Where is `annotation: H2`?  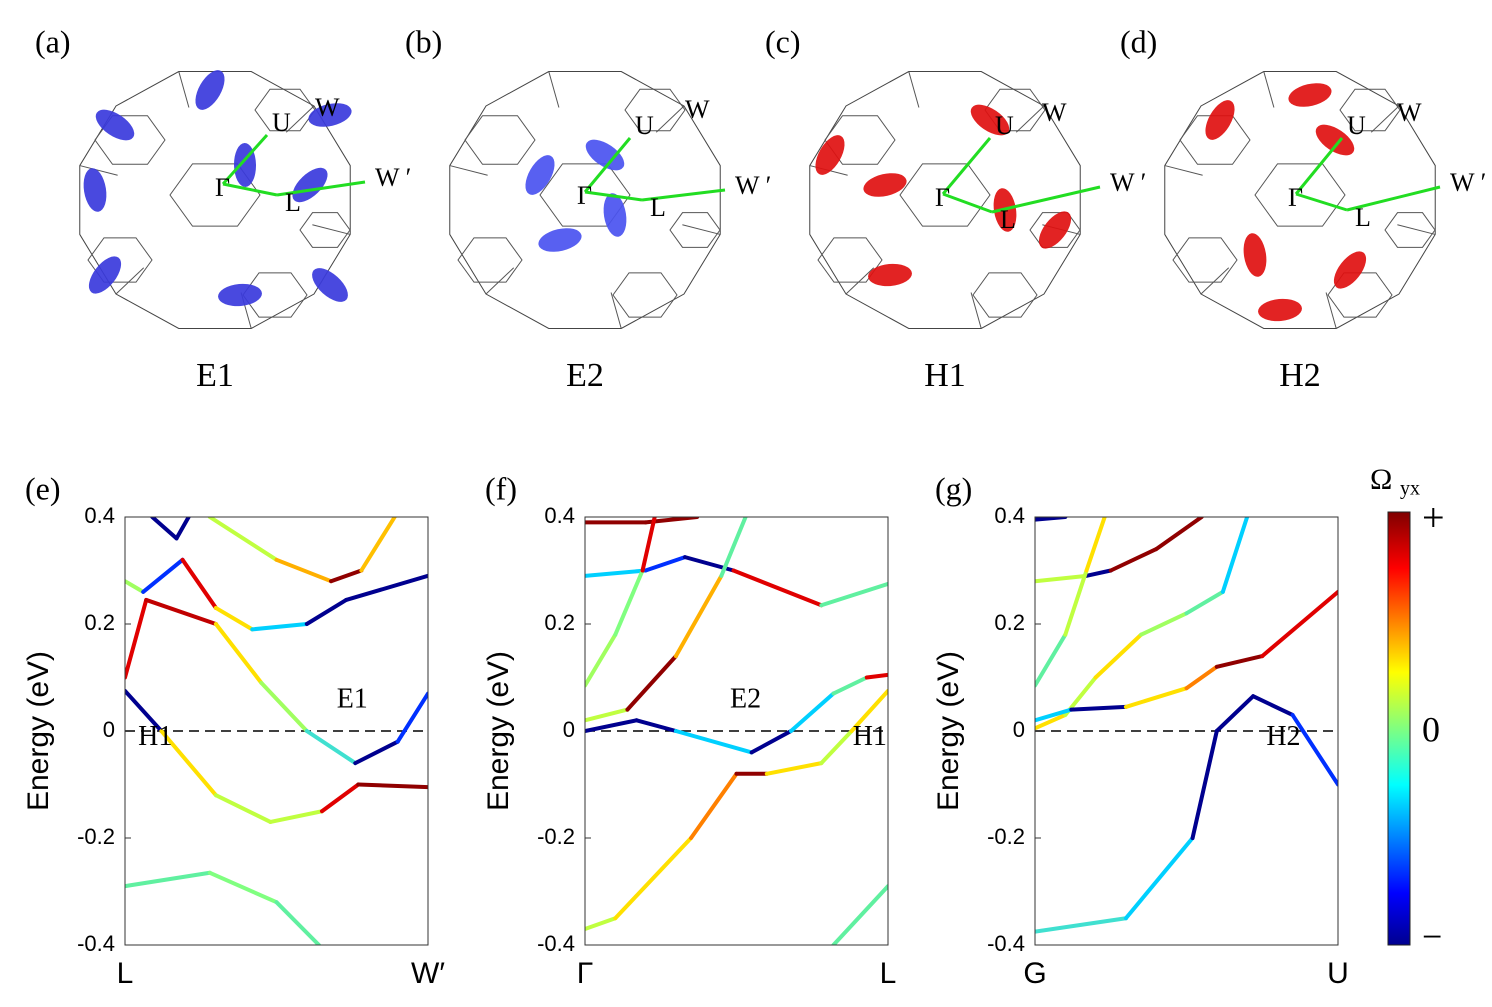
annotation: H2 is located at coordinates (1283, 736).